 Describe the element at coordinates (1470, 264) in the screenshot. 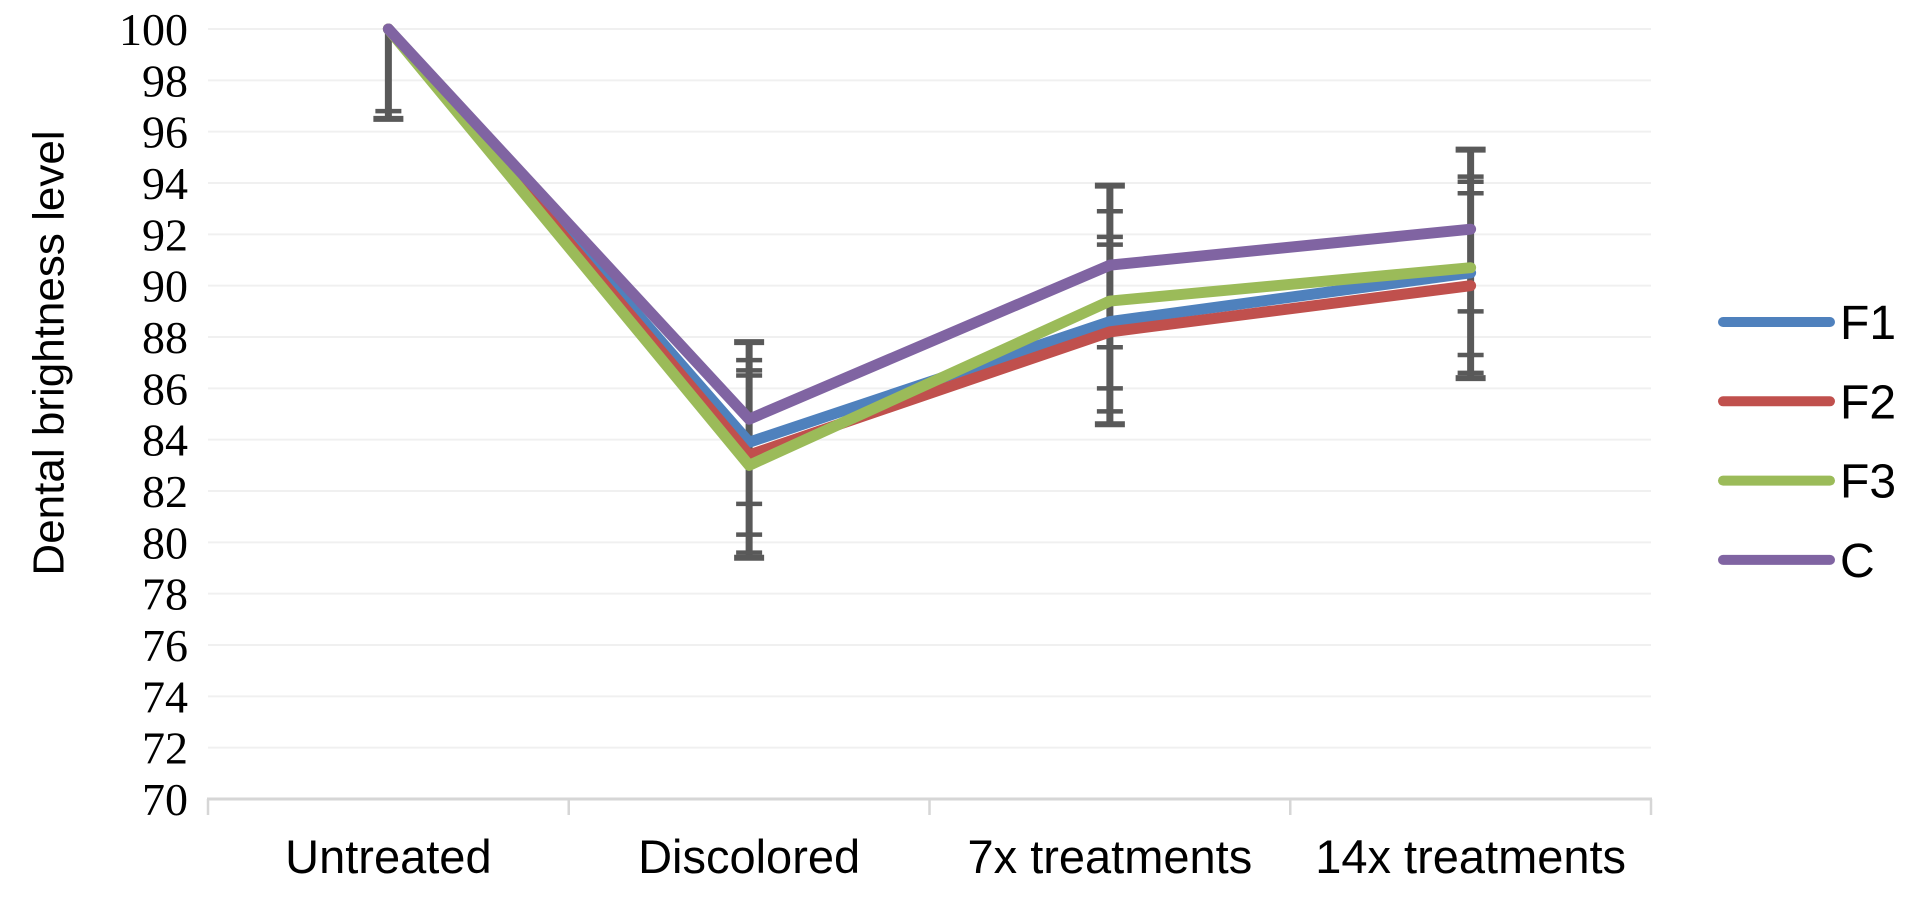

I see `error-bar-14x-treatments` at that location.